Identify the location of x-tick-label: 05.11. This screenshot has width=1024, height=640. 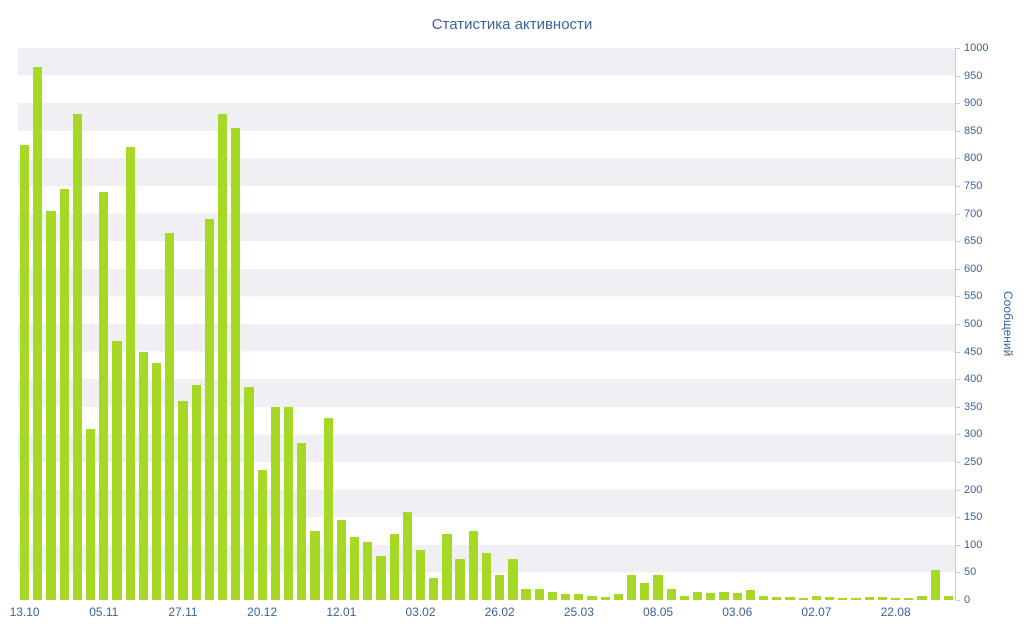
(104, 612).